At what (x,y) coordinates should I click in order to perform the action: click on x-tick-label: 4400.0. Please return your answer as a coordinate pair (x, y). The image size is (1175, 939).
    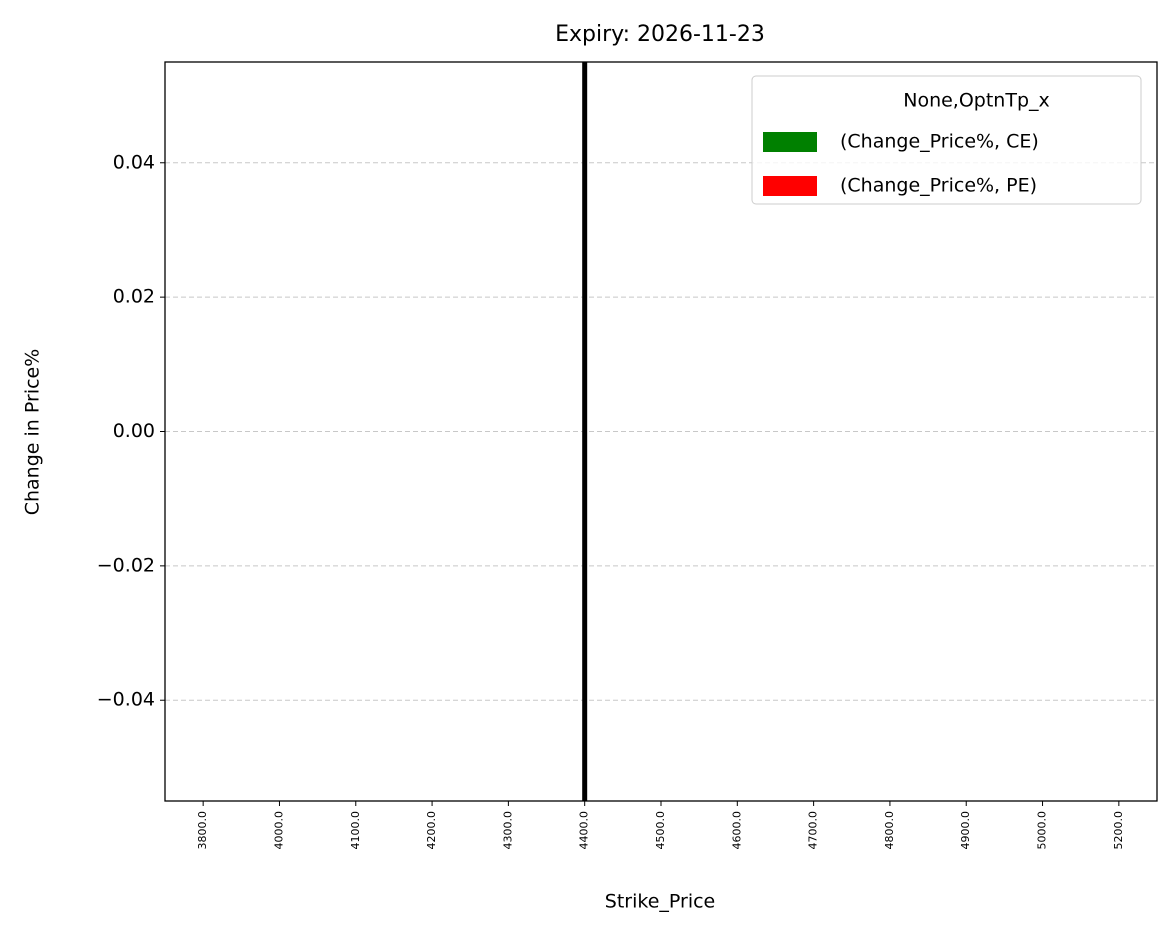
    Looking at the image, I should click on (584, 830).